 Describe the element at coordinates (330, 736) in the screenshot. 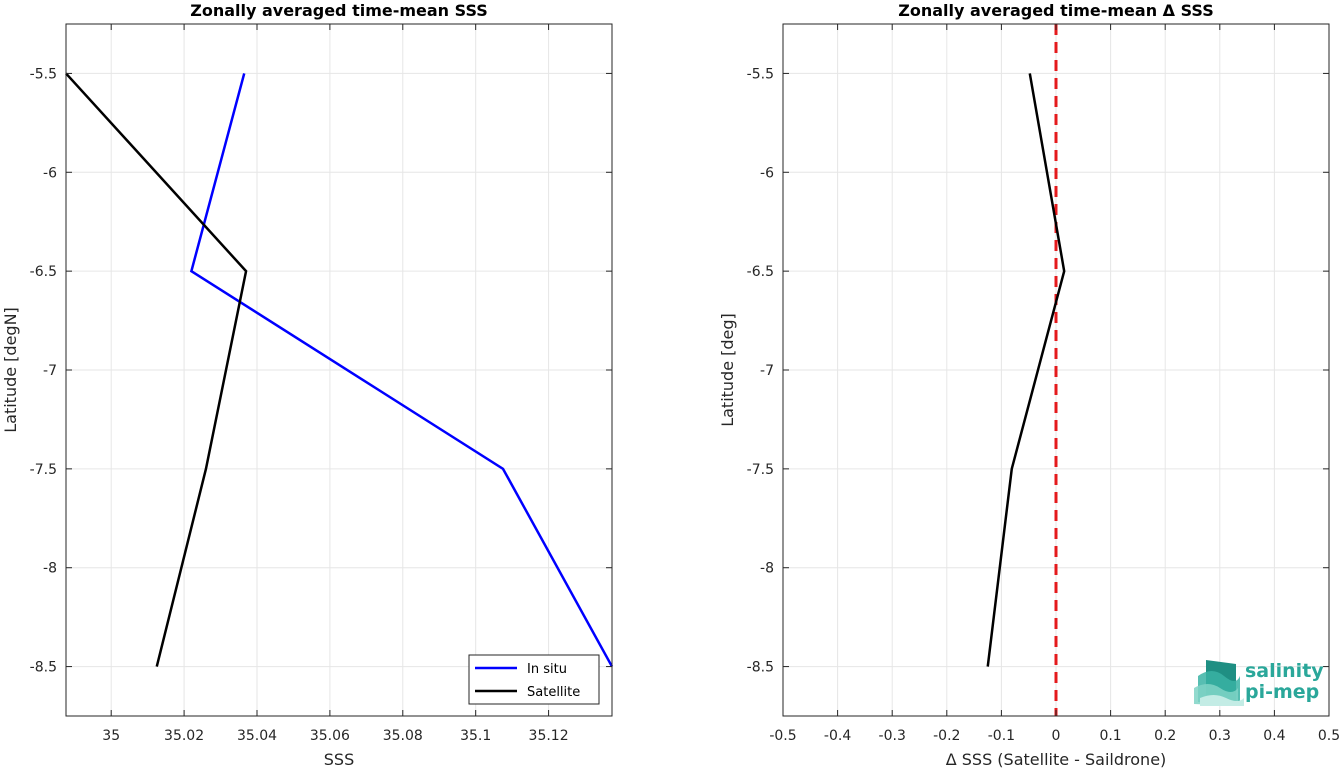

I see `x-tick-label: 35.06` at that location.